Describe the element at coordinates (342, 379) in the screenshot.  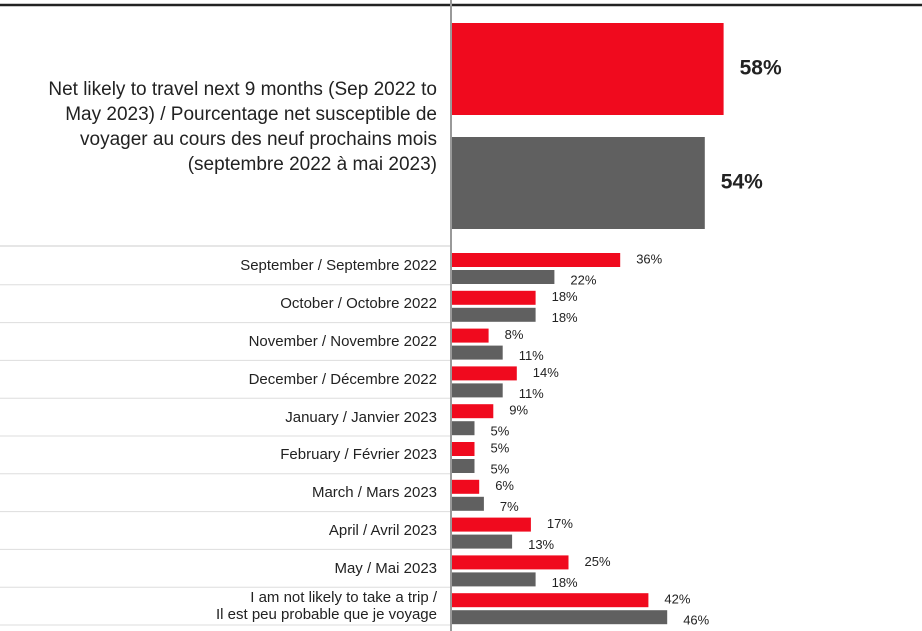
I see `category-label: December / Décembre 2022` at that location.